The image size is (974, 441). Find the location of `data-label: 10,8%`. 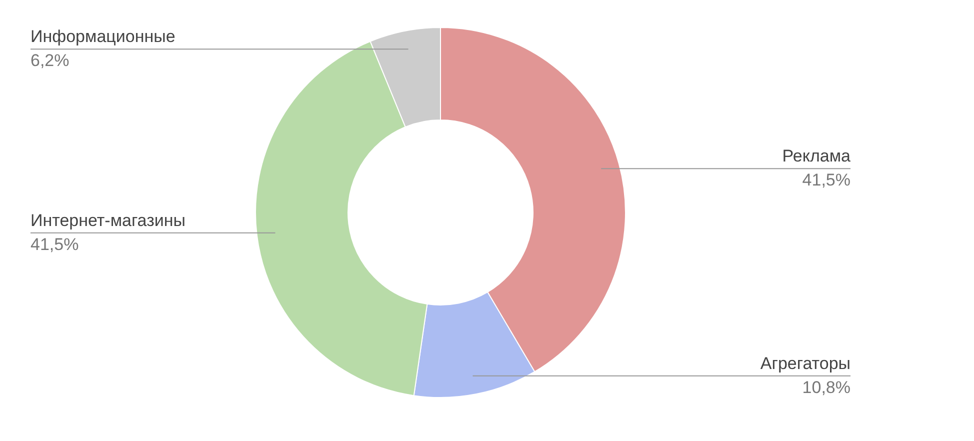

data-label: 10,8% is located at coordinates (826, 387).